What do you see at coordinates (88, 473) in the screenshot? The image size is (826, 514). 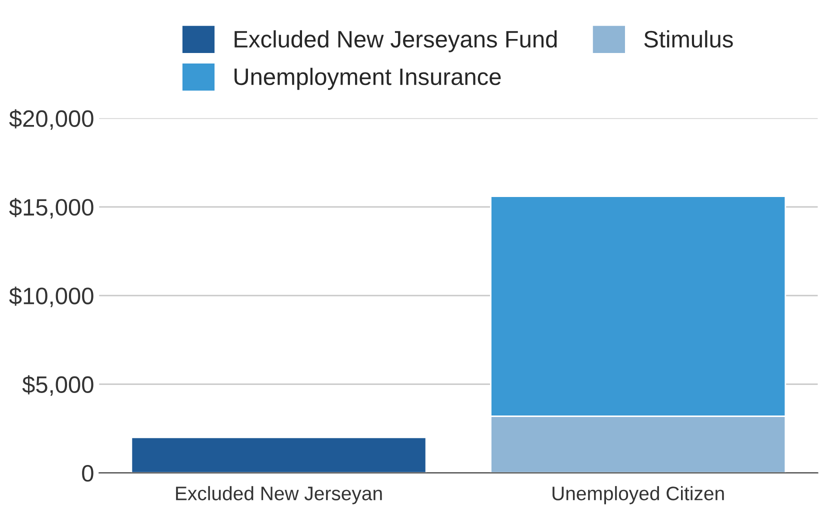 I see `y-tick-label: 0` at bounding box center [88, 473].